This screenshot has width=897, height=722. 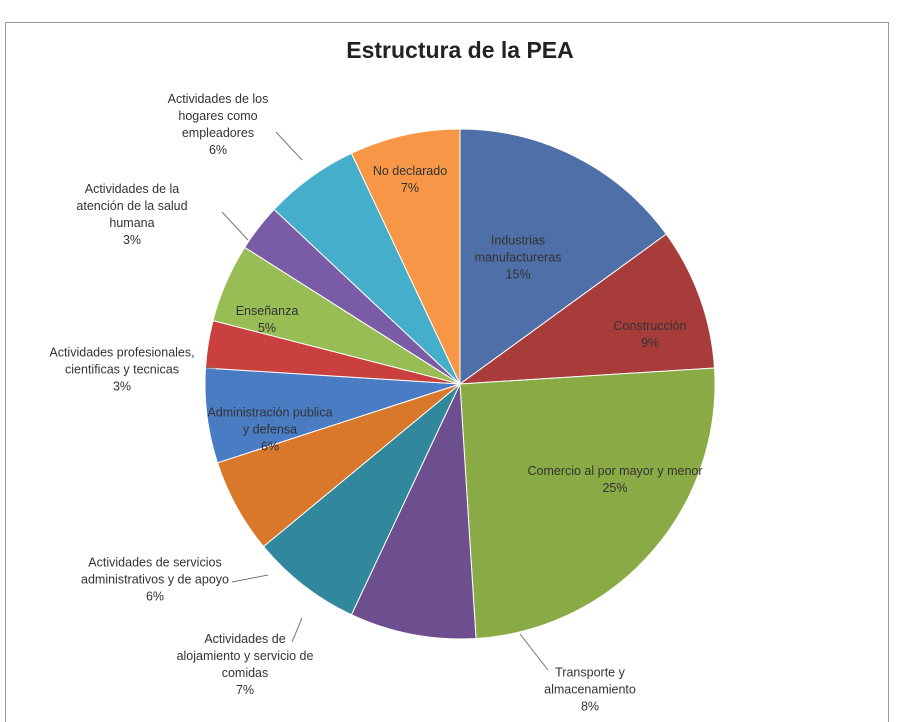 What do you see at coordinates (518, 249) in the screenshot?
I see `category-name: Industrias manufactureras` at bounding box center [518, 249].